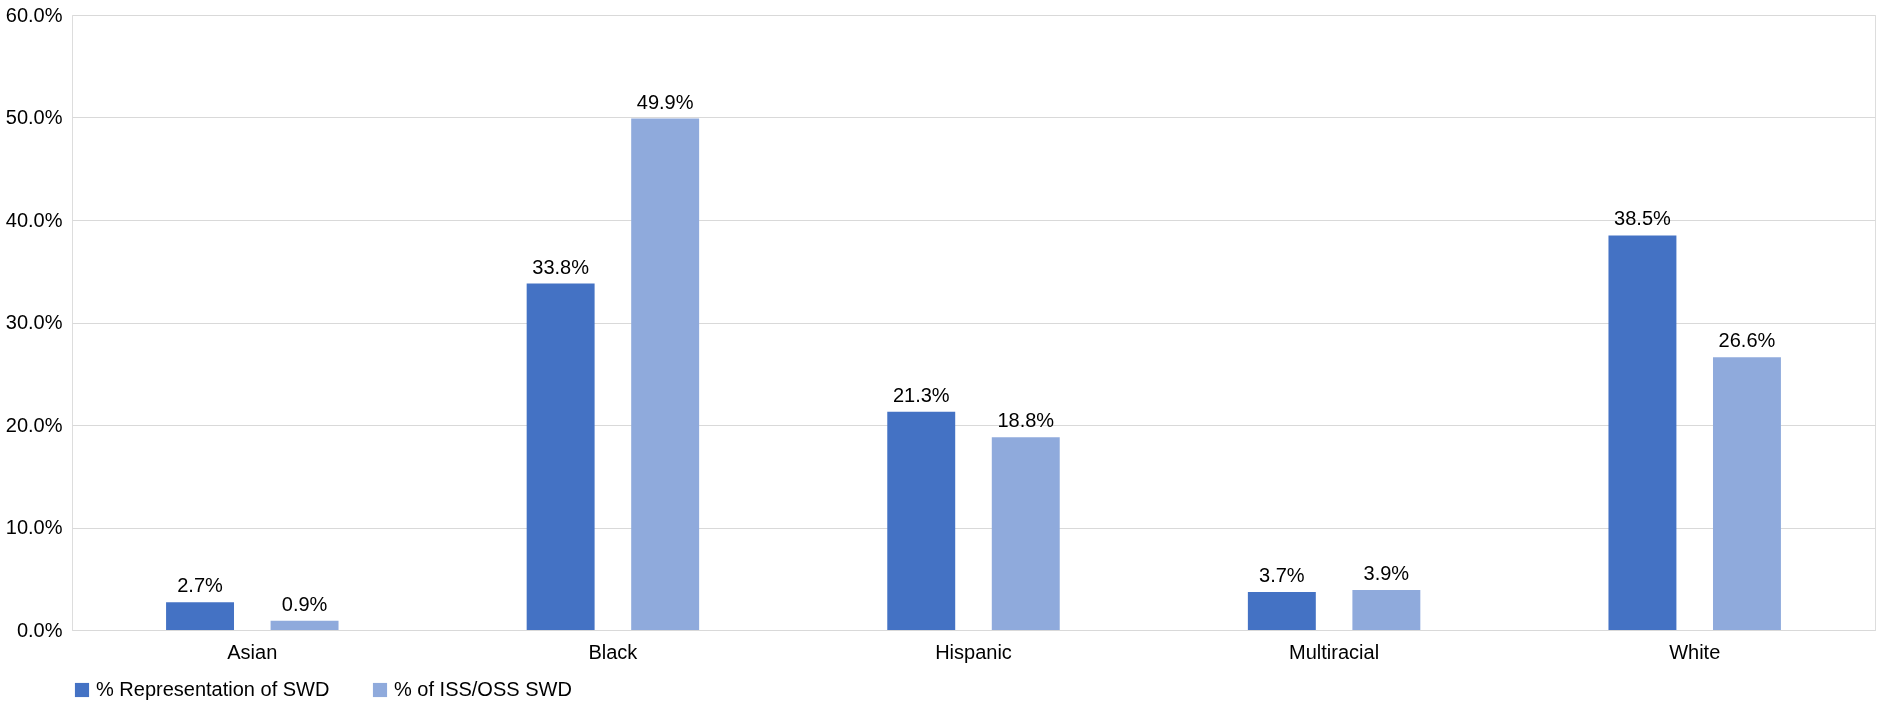 The height and width of the screenshot is (711, 1890). Describe the element at coordinates (1695, 651) in the screenshot. I see `x-tick-label: White` at that location.